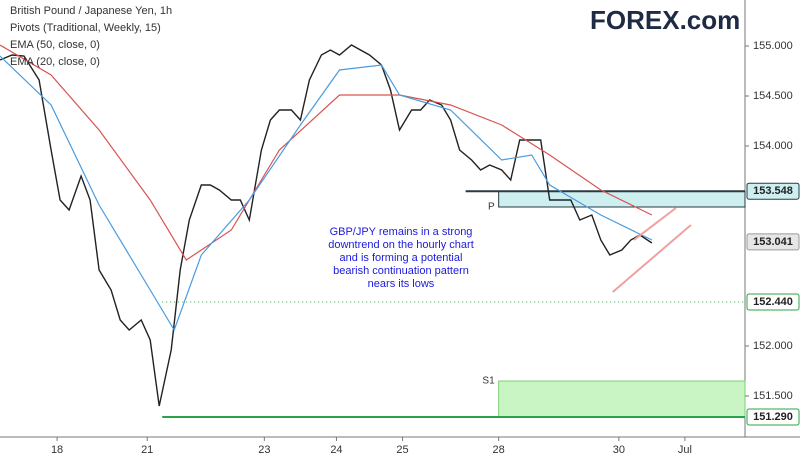  What do you see at coordinates (773, 46) in the screenshot?
I see `y-tick-label: 155.000` at bounding box center [773, 46].